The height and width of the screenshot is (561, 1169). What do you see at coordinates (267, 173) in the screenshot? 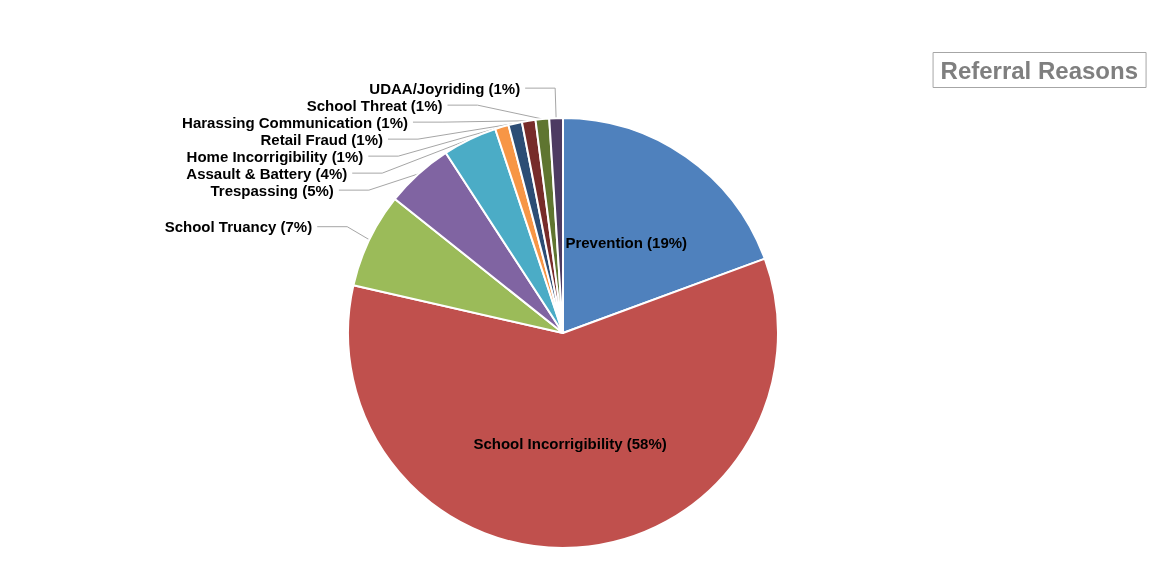
I see `slice-label: Assault & Battery (4%)` at bounding box center [267, 173].